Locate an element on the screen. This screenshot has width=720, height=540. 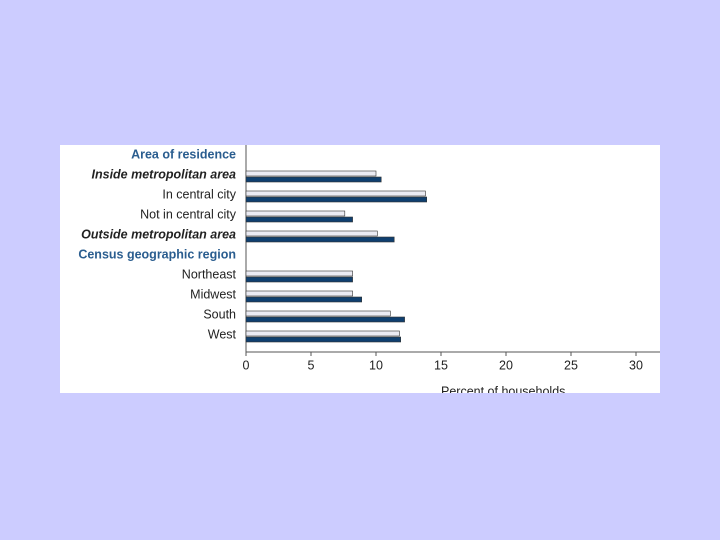
y-tick-label: Outside metropolitan area is located at coordinates (158, 234).